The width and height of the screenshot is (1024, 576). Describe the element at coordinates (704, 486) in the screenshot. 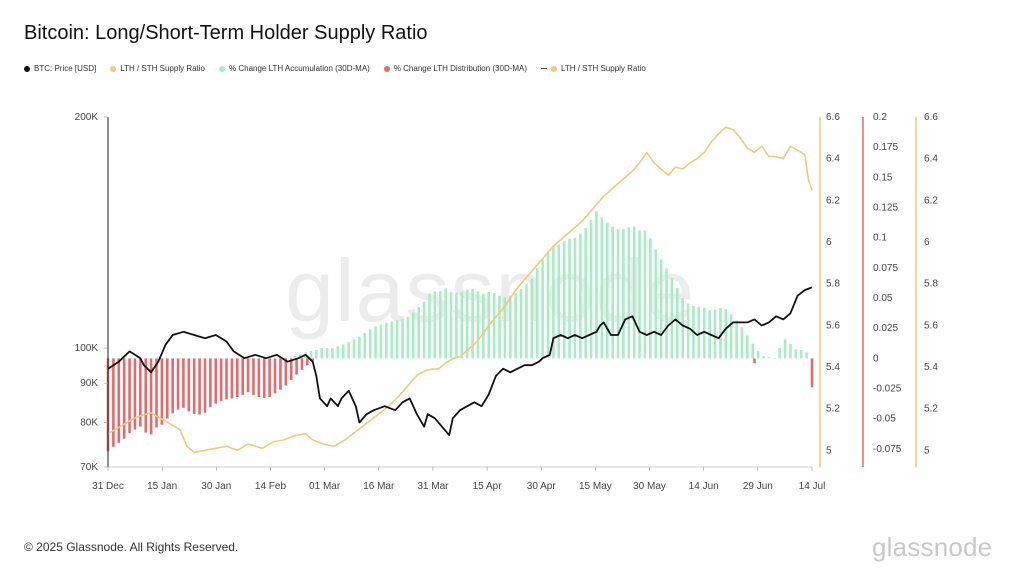

I see `x-tick-label: 14 Jun` at that location.